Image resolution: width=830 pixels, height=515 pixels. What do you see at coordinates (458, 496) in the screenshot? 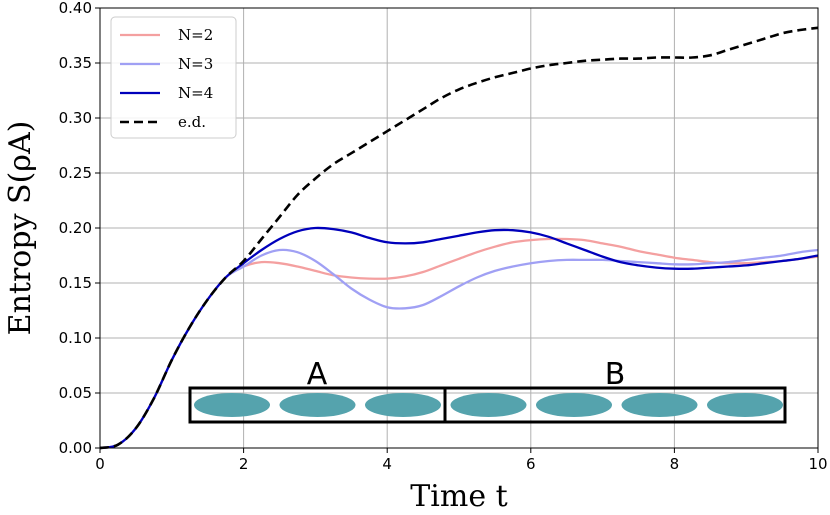
I see `x-axis-label: Time t` at bounding box center [458, 496].